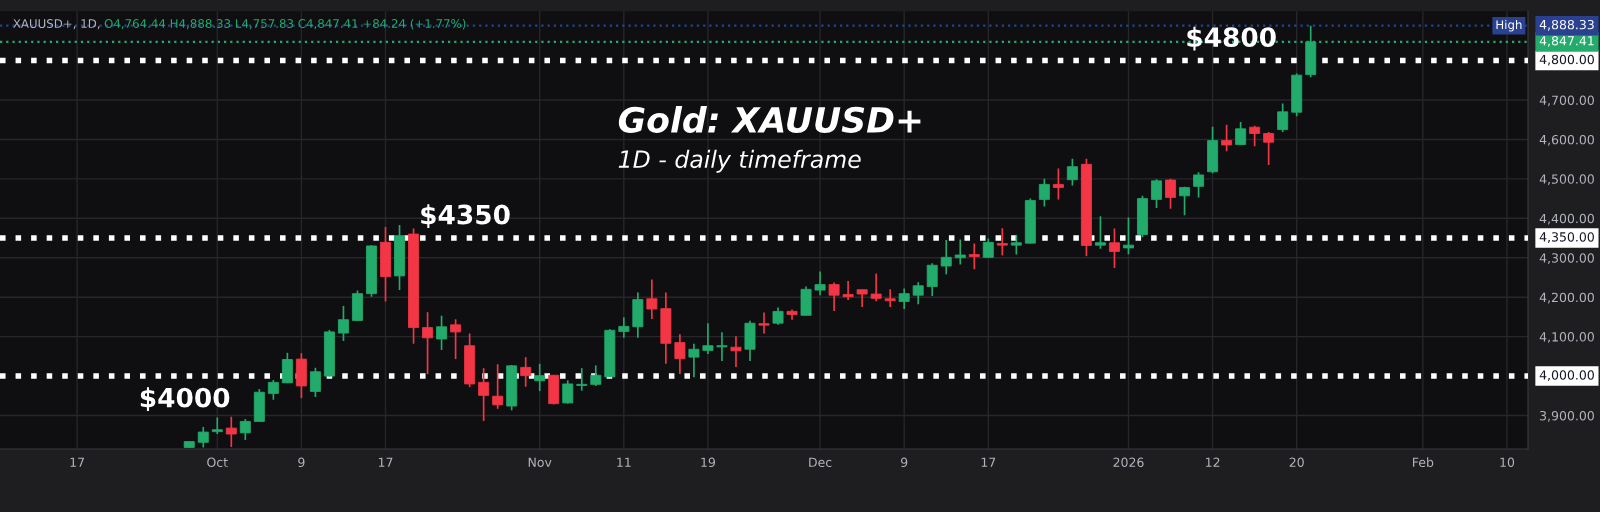 The height and width of the screenshot is (512, 1600). I want to click on text: 1D - daily timeframe, so click(739, 161).